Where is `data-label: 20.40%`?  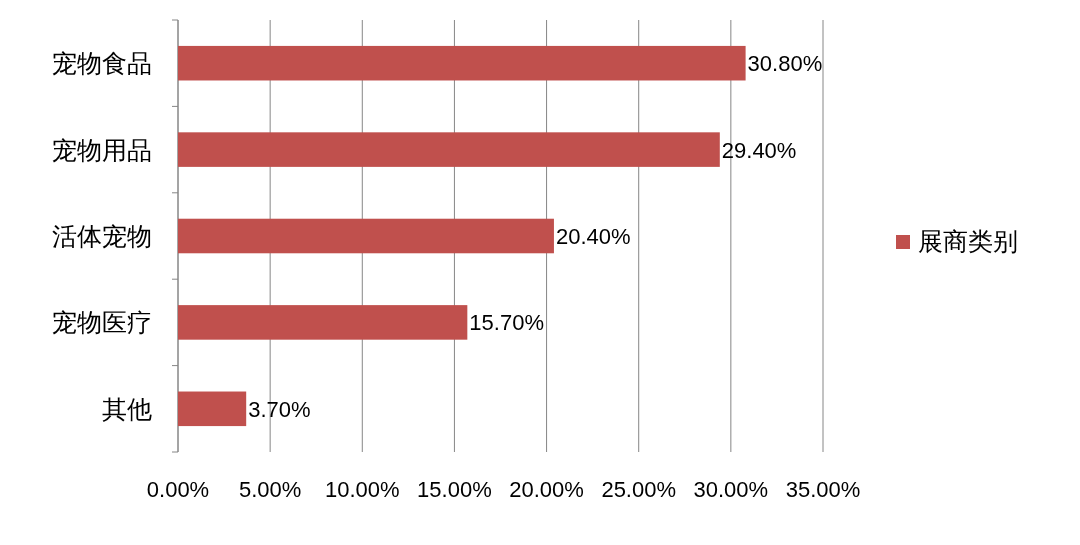
data-label: 20.40% is located at coordinates (593, 236).